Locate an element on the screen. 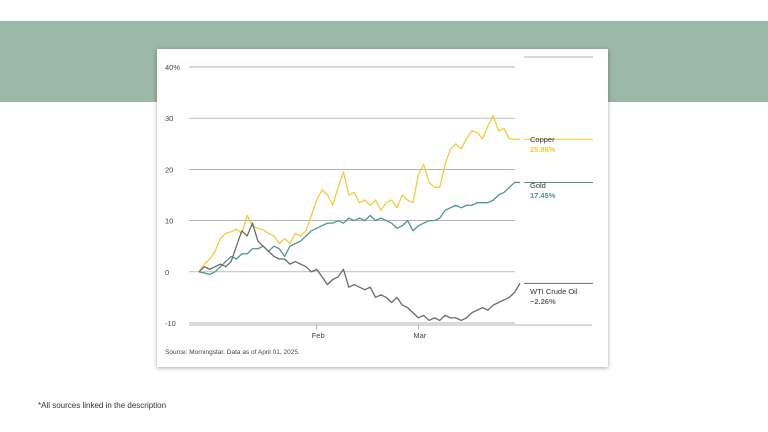 This screenshot has width=768, height=432. y-tick-label: 20 is located at coordinates (169, 169).